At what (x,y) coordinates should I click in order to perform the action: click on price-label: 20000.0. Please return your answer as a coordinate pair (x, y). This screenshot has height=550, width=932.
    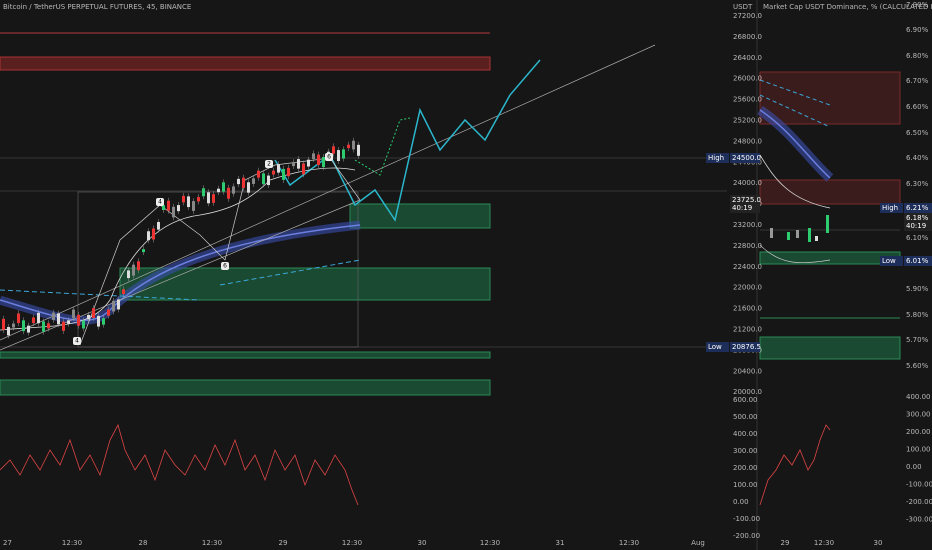
    Looking at the image, I should click on (747, 392).